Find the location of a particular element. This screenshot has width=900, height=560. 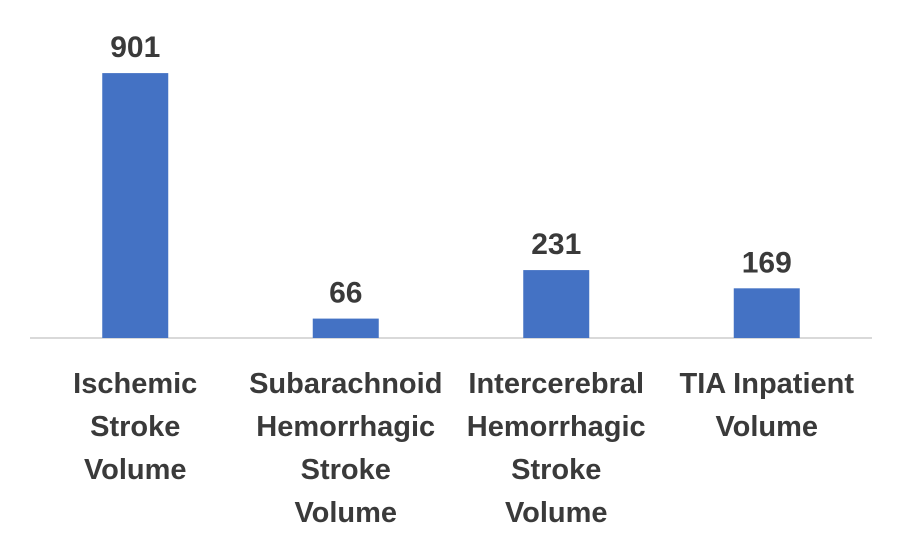

data-label-2: 231 is located at coordinates (556, 244).